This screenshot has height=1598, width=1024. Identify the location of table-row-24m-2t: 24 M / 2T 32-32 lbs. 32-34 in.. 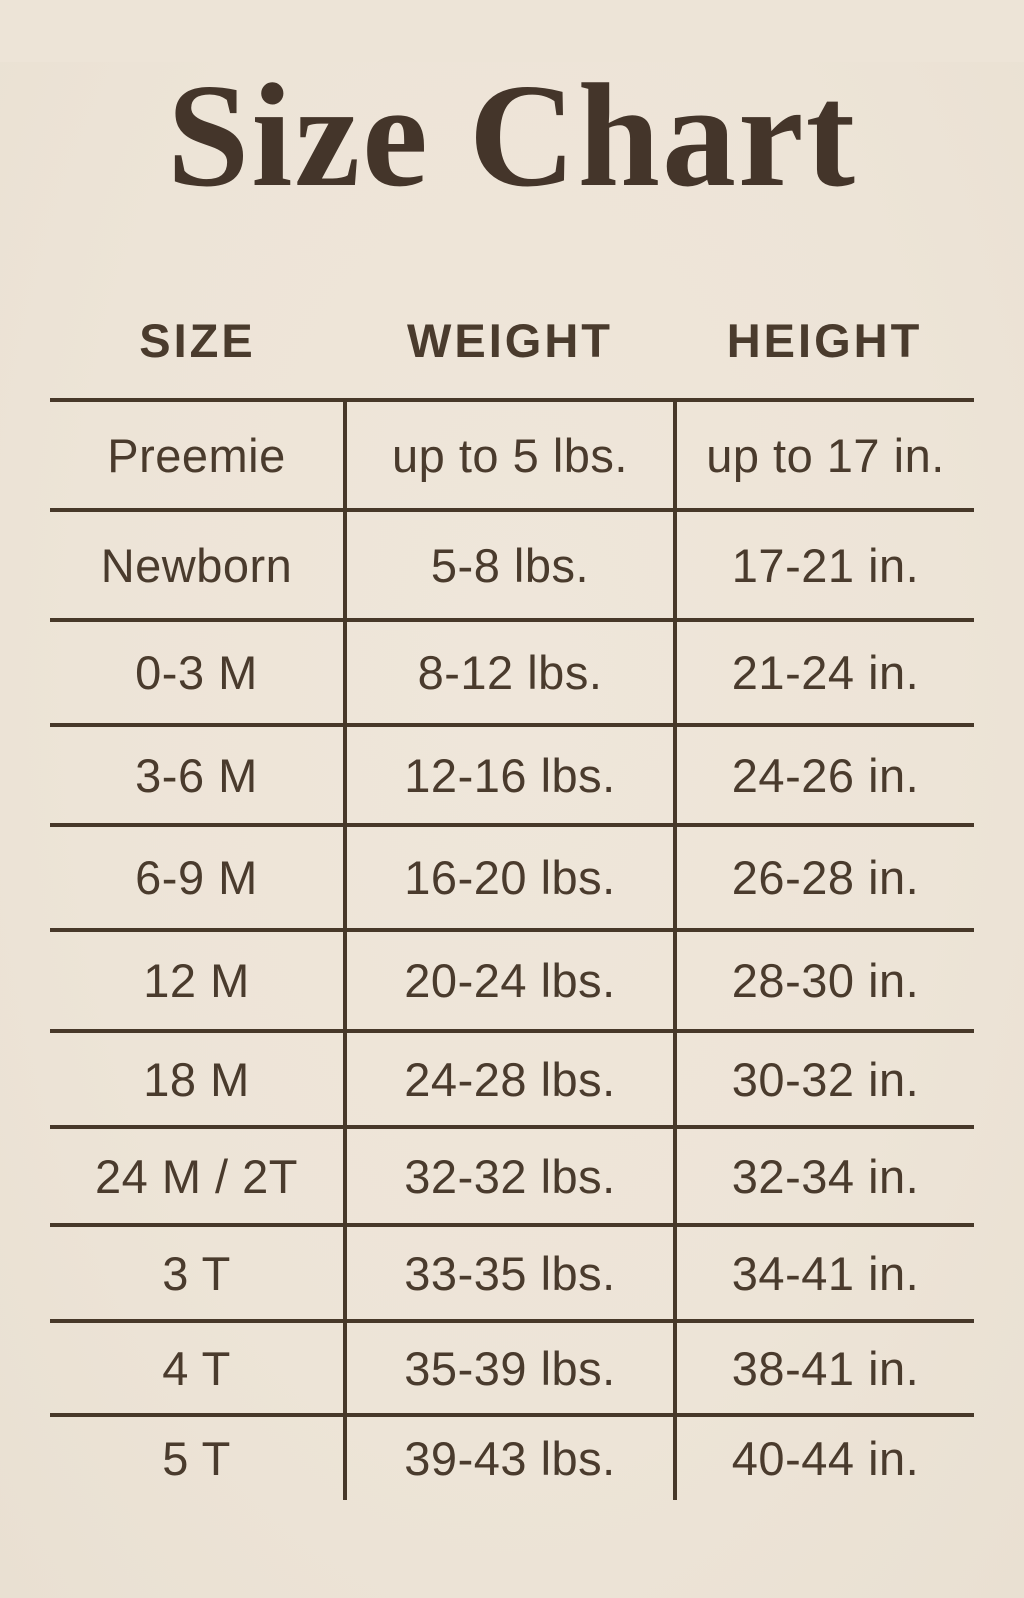
(512, 1175).